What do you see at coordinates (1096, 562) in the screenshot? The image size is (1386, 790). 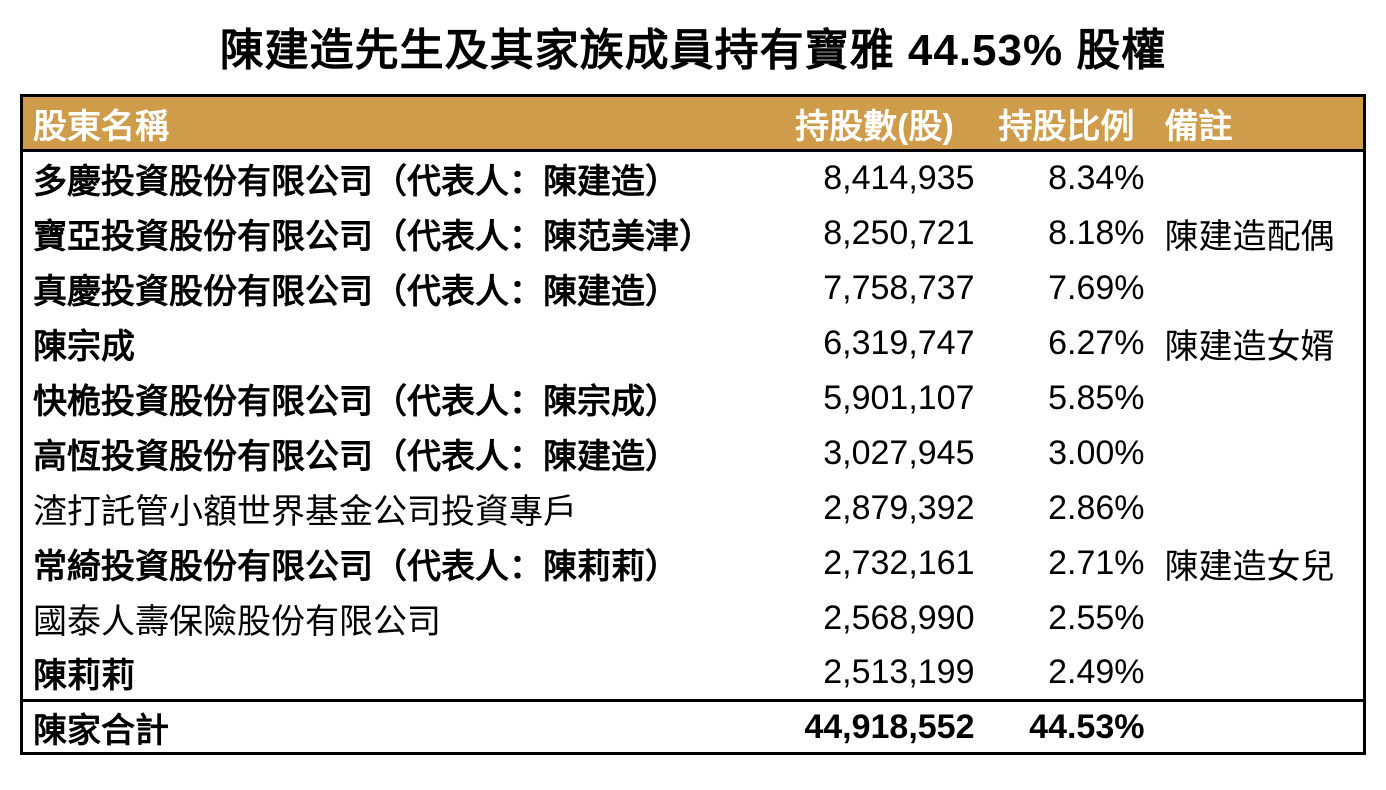 I see `holding-percentage: 2.71%` at bounding box center [1096, 562].